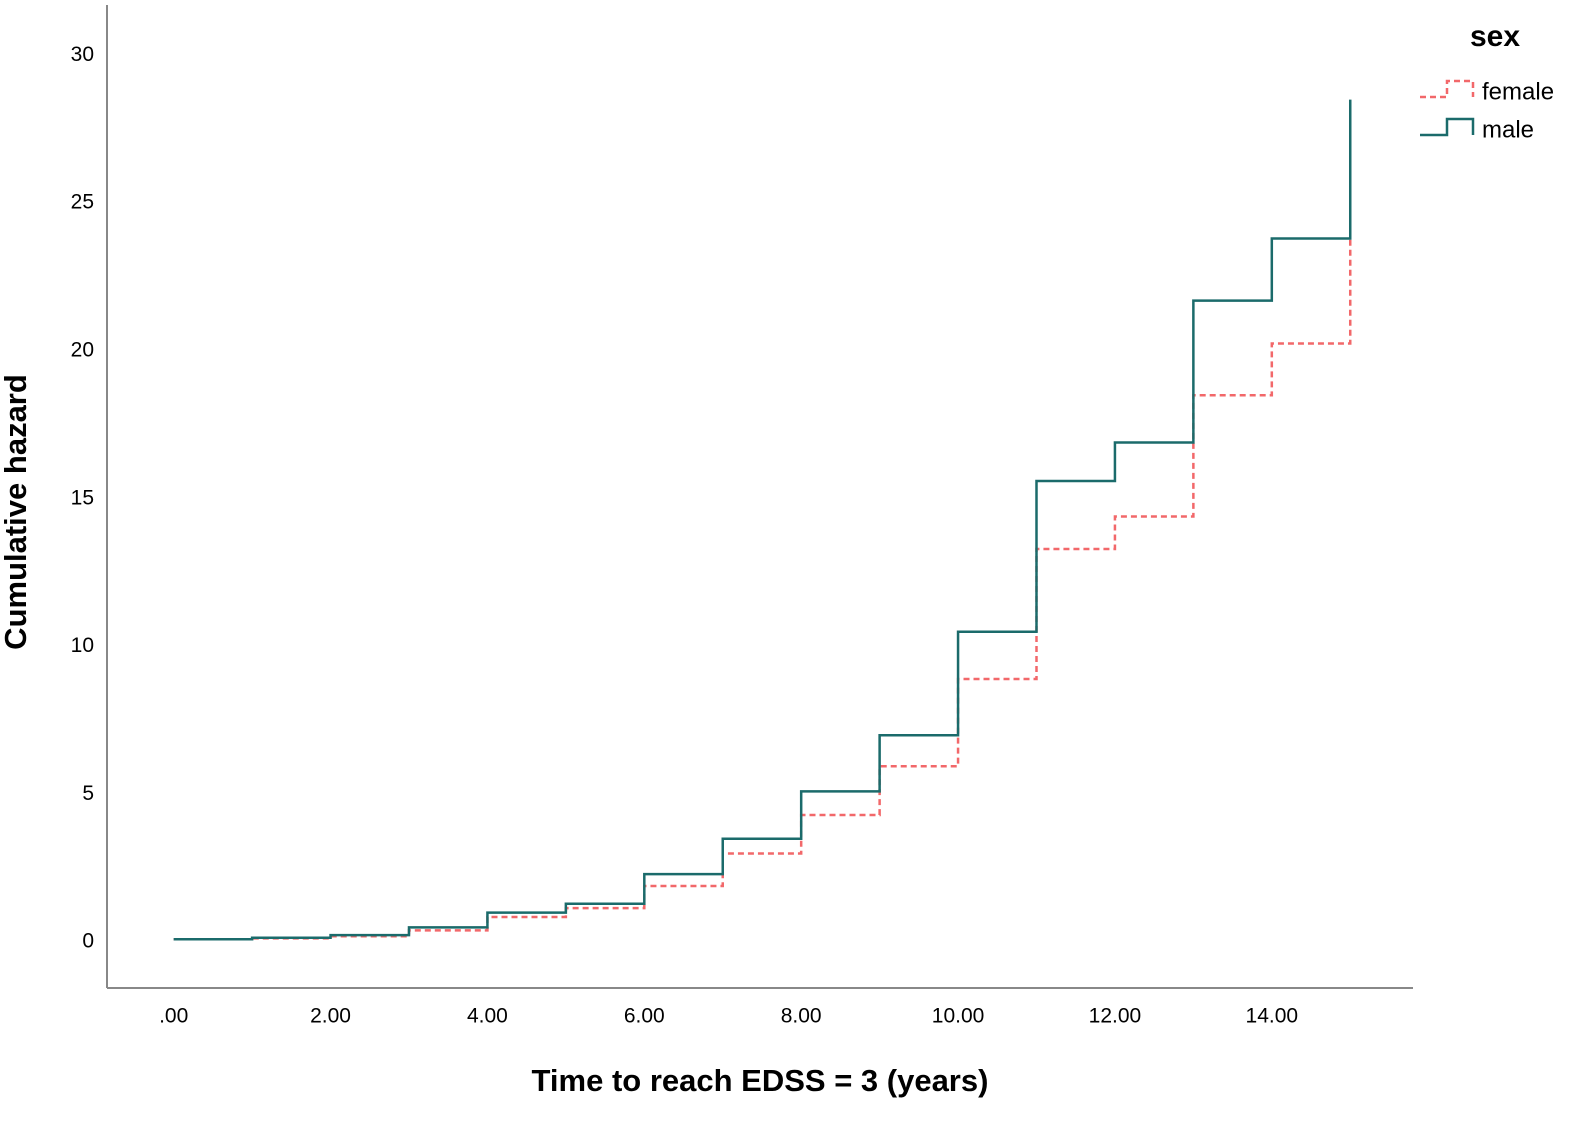 This screenshot has height=1124, width=1594. I want to click on legend-title: sex, so click(1495, 36).